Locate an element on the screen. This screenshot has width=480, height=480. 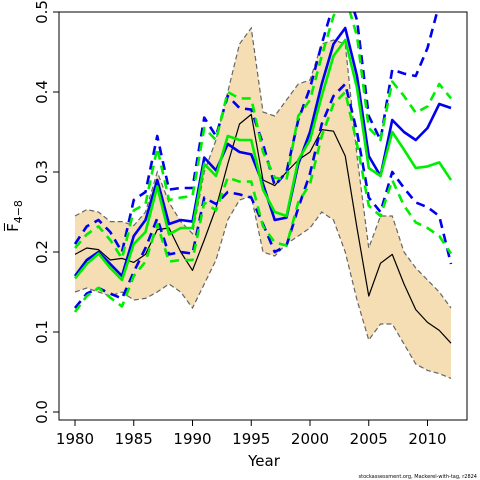
y-tick-label: 0.4 is located at coordinates (42, 92).